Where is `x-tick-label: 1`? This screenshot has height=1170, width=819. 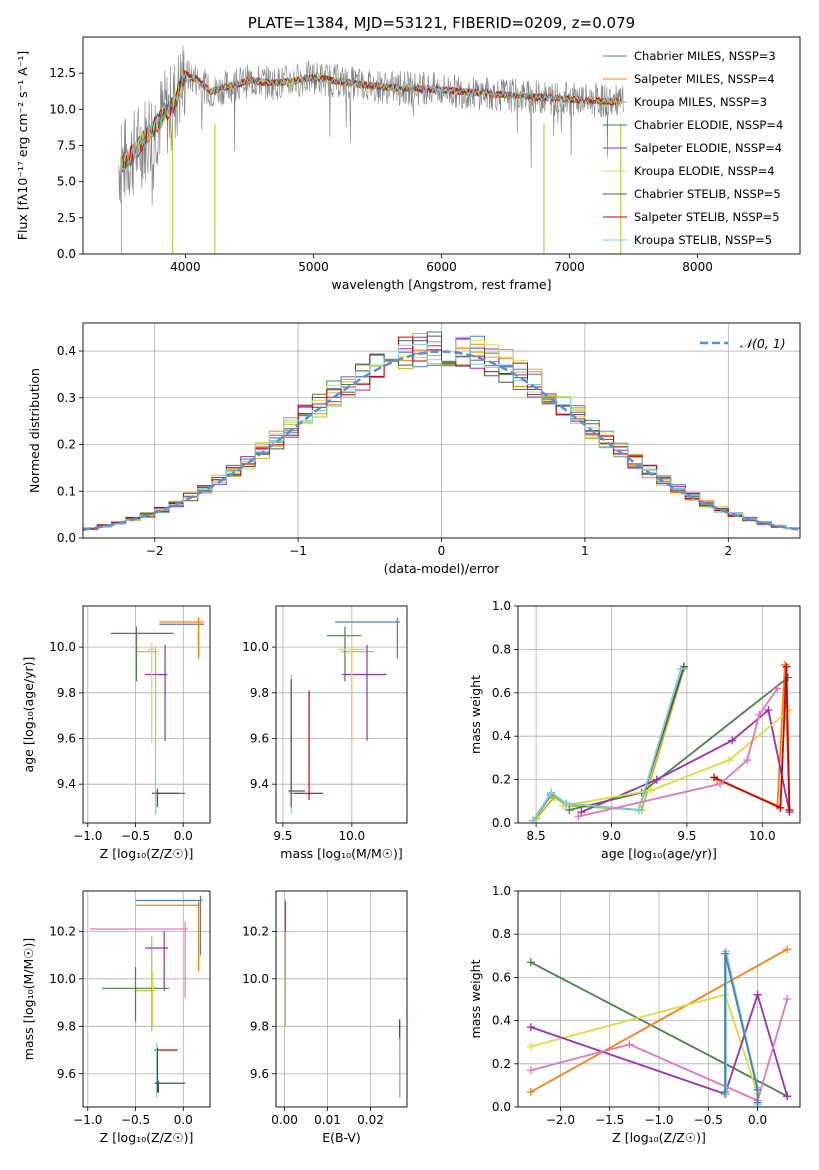 x-tick-label: 1 is located at coordinates (585, 551).